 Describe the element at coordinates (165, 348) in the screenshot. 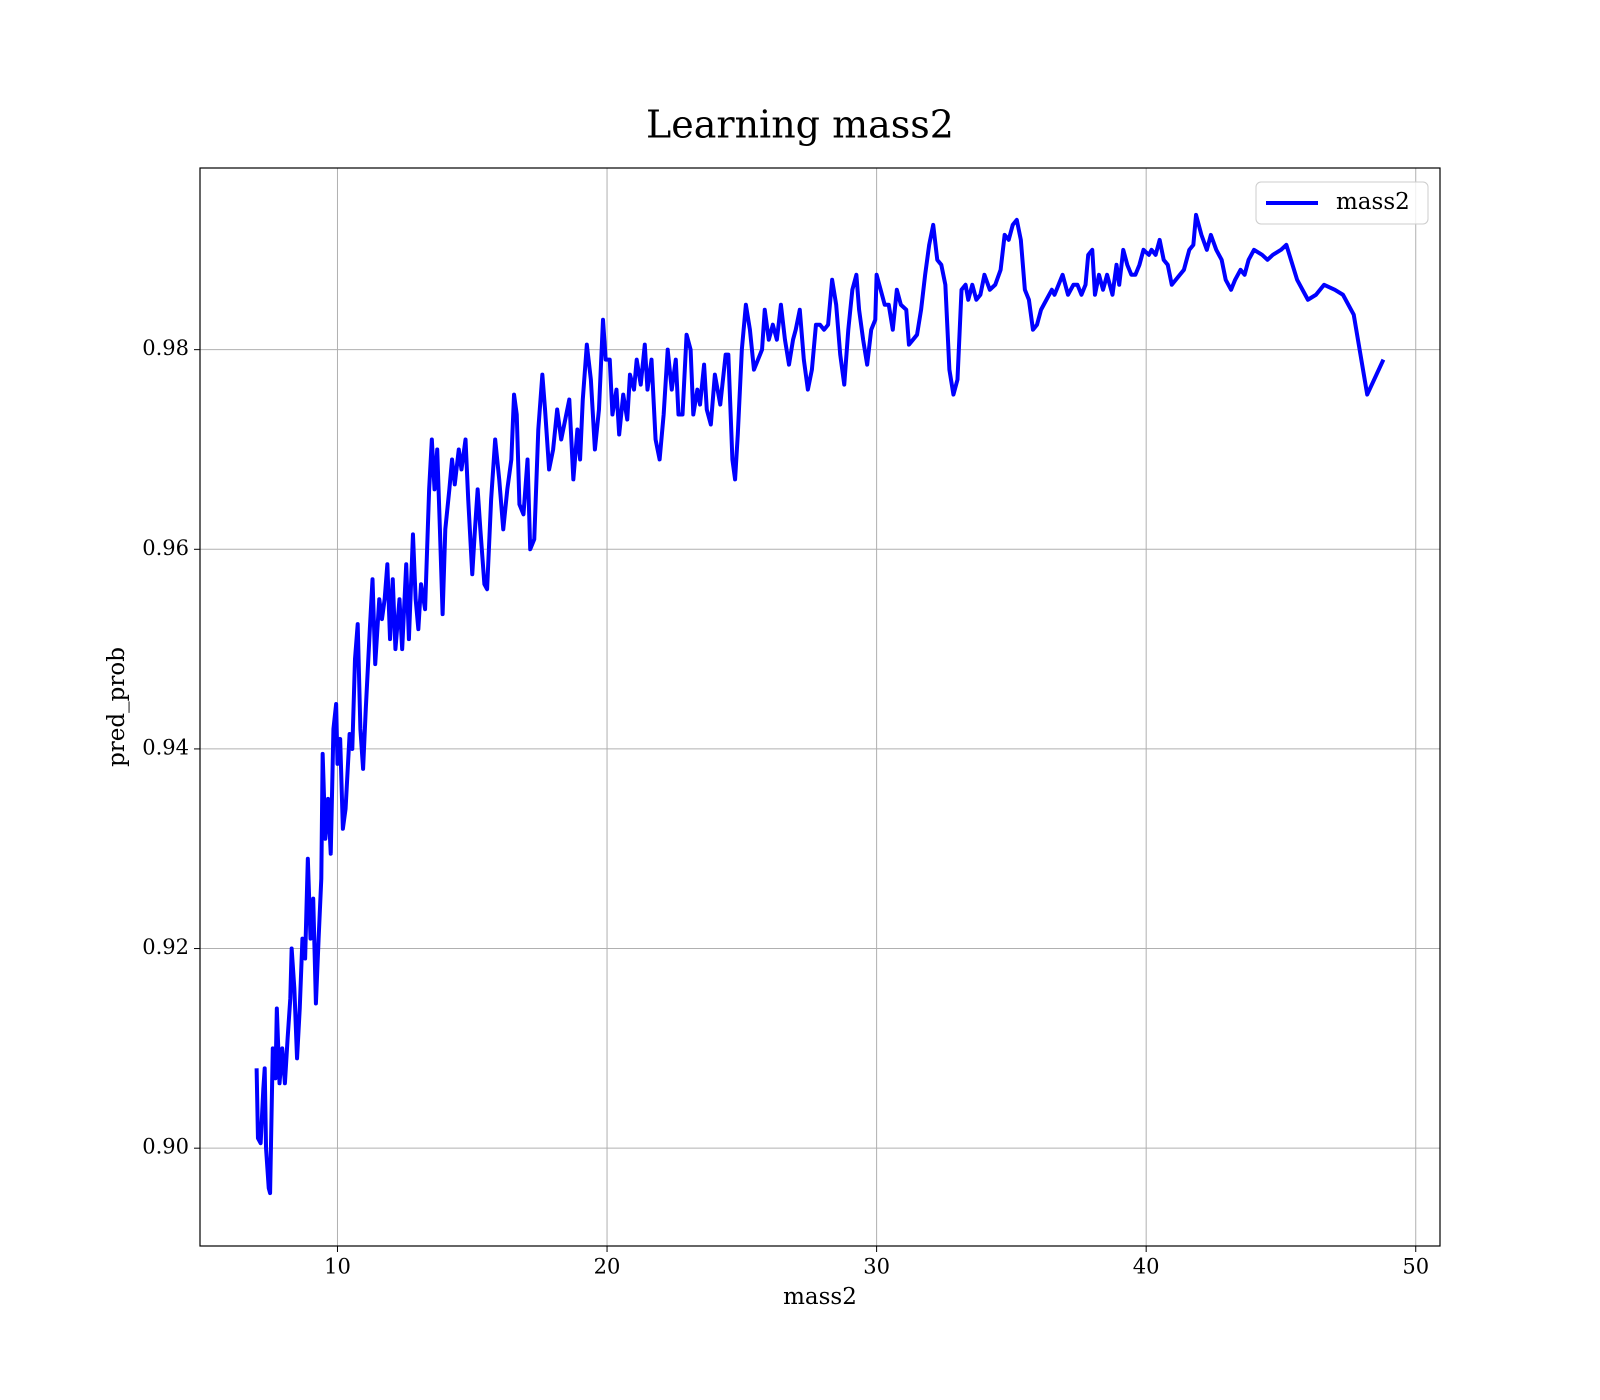

I see `y-tick-label: 0.98` at that location.